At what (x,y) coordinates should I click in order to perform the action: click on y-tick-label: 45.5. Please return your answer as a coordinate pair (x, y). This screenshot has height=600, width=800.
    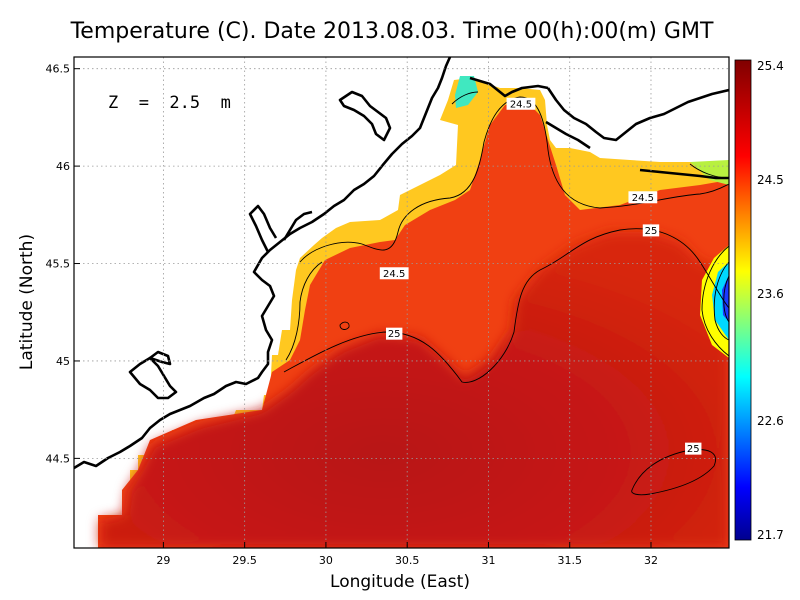
    Looking at the image, I should click on (58, 264).